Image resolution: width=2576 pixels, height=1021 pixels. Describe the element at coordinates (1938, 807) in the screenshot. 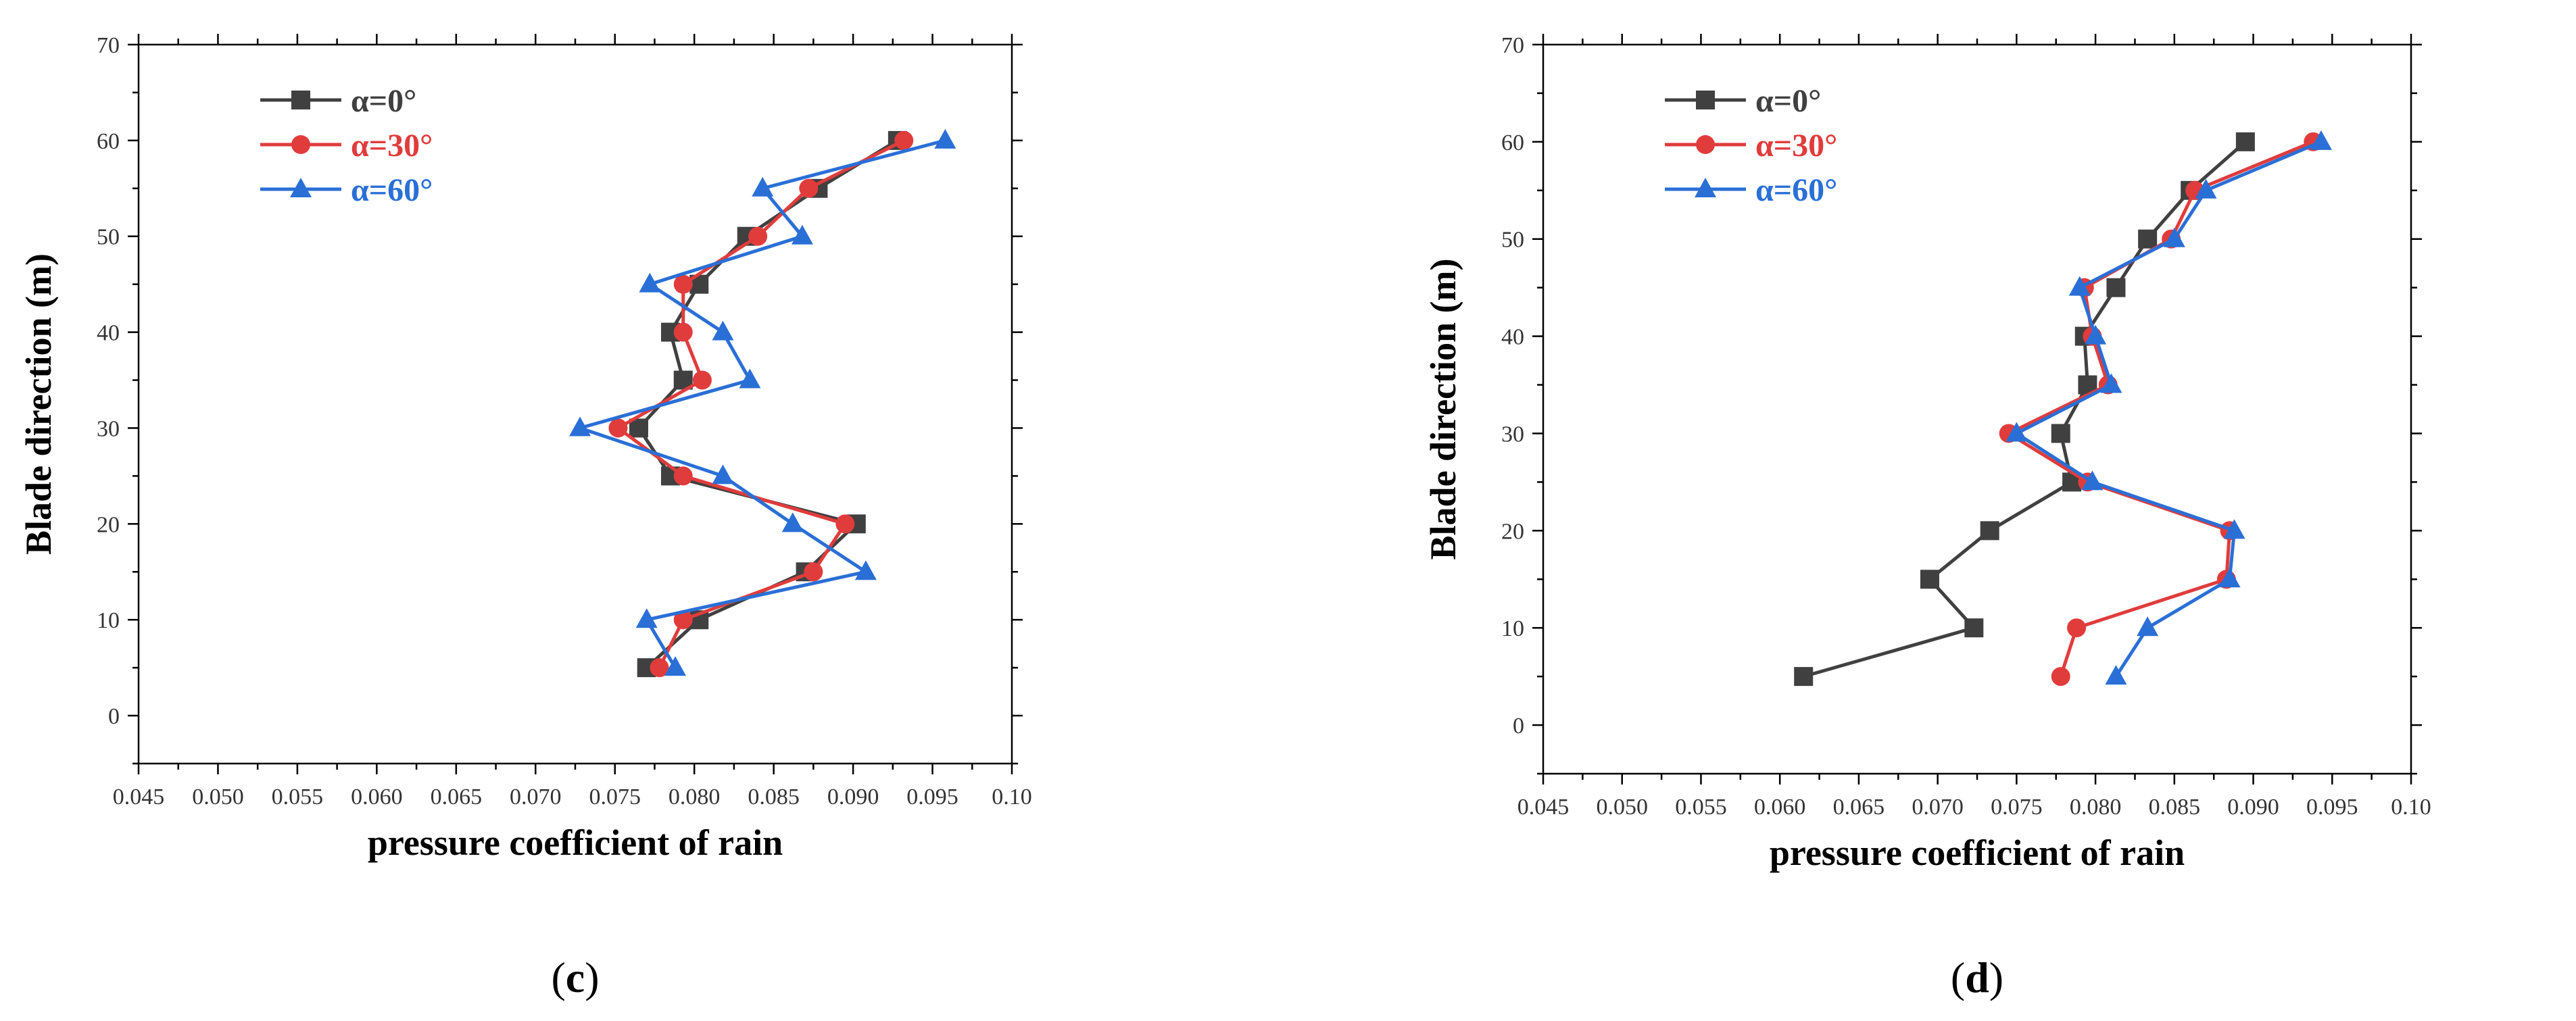

I see `x-tick-label: 0.070` at that location.